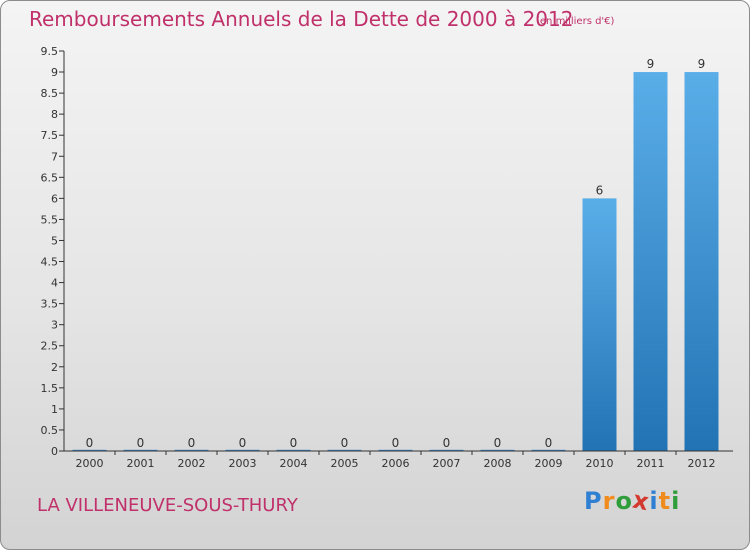 This screenshot has height=550, width=750. Describe the element at coordinates (243, 463) in the screenshot. I see `x-tick-label: 2003` at that location.